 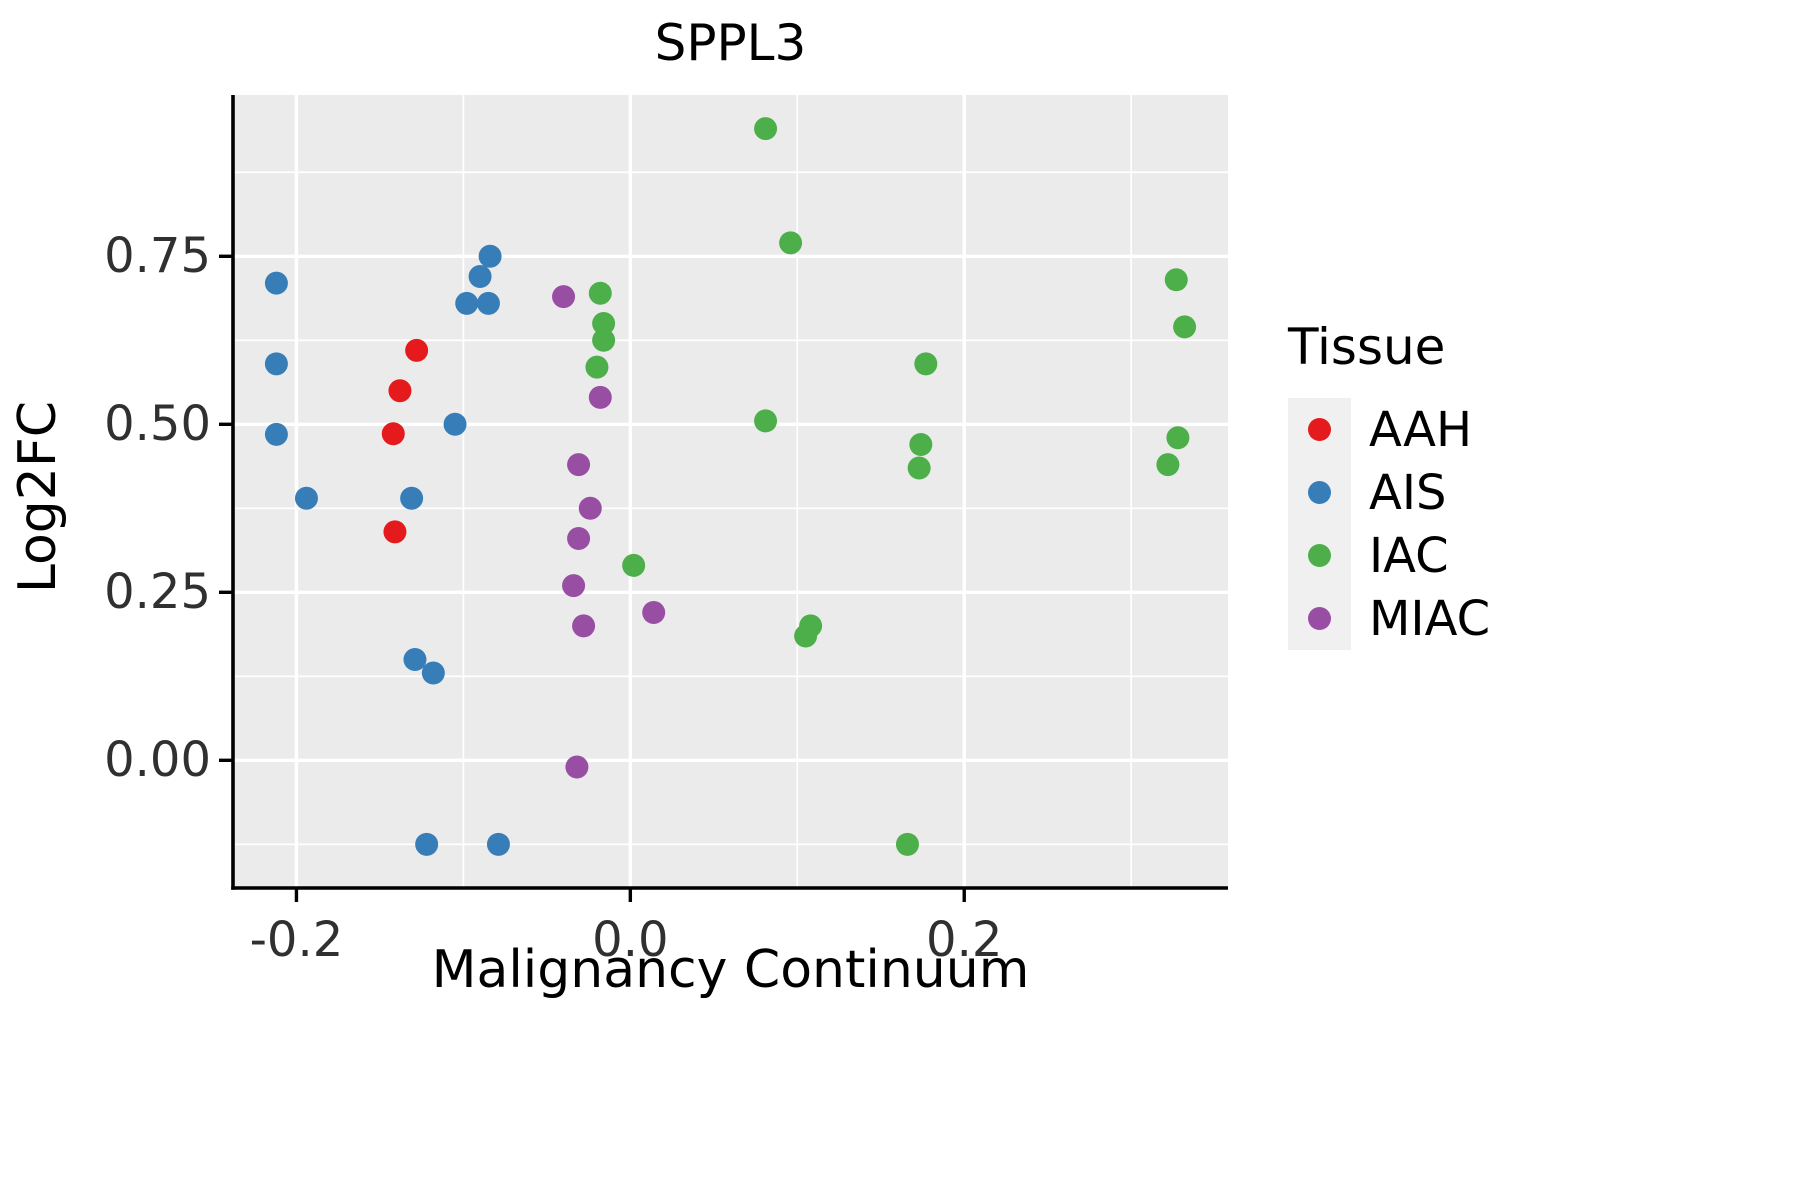 I want to click on y-tick-label: 0.50, so click(x=157, y=424).